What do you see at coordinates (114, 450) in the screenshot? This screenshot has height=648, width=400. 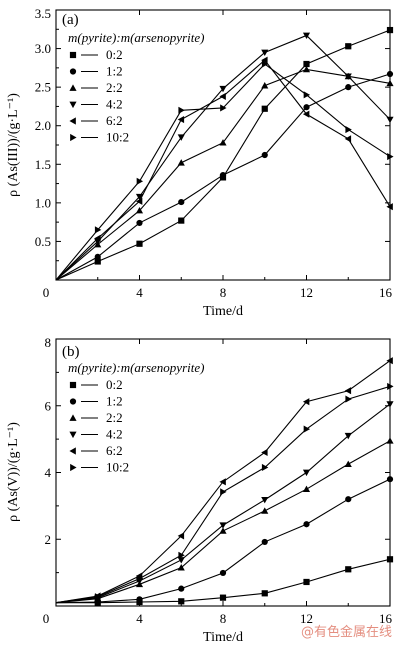 I see `legend-label: 6:2` at bounding box center [114, 450].